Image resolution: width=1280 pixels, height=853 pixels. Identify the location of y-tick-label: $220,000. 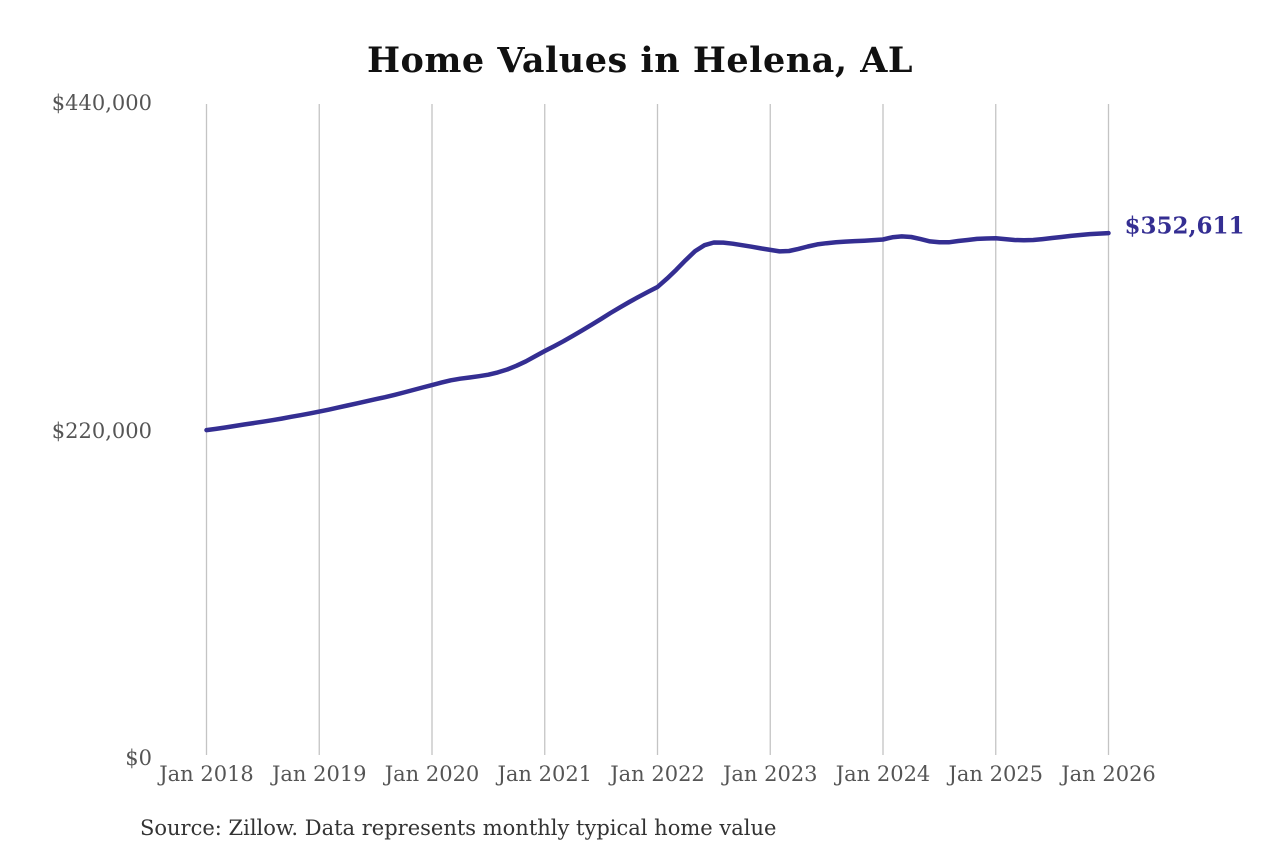
(101, 430).